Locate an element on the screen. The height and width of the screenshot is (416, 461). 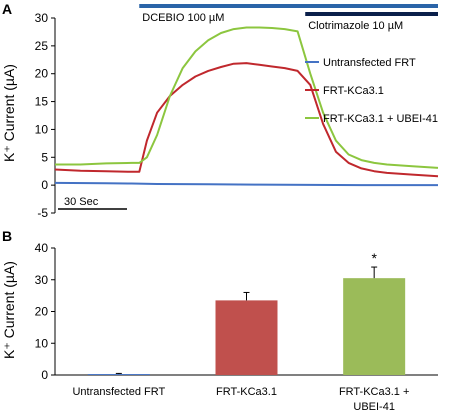
legend-entry: FRT-KCa3.1 + UBEI-41 is located at coordinates (380, 119).